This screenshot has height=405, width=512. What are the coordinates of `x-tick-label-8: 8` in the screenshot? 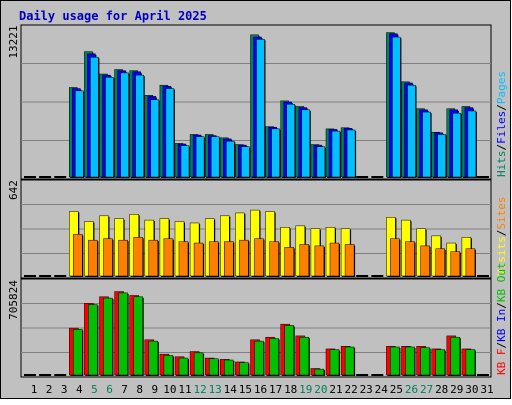 It's located at (139, 389).